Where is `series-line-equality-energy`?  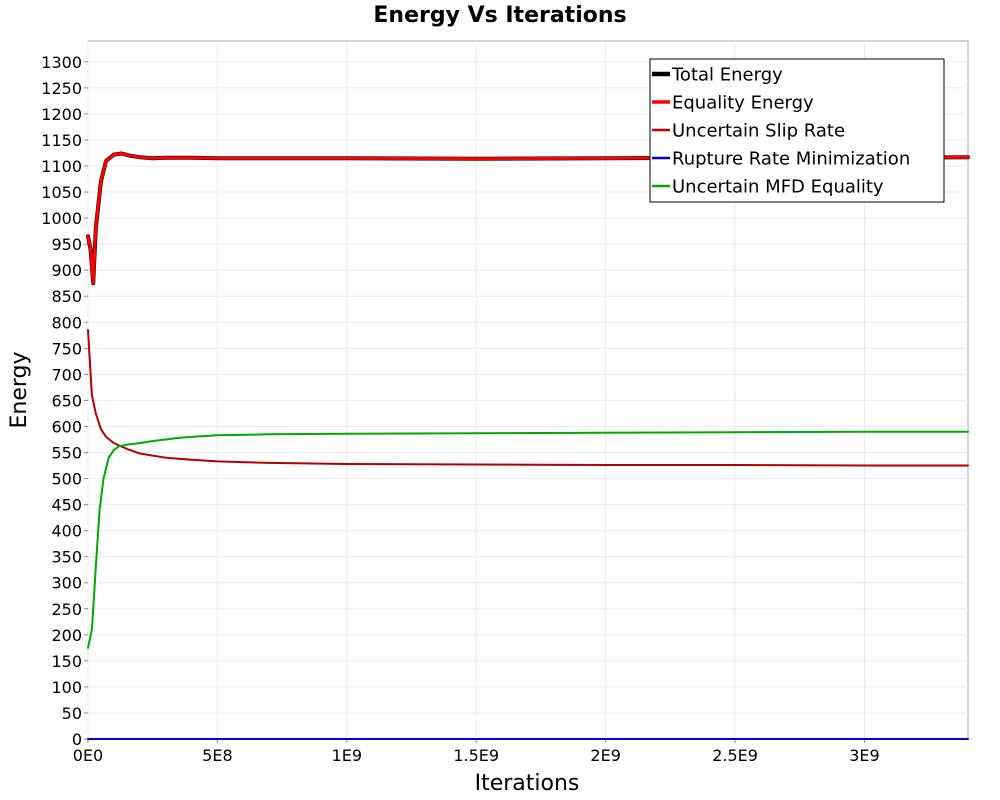
series-line-equality-energy is located at coordinates (528, 218).